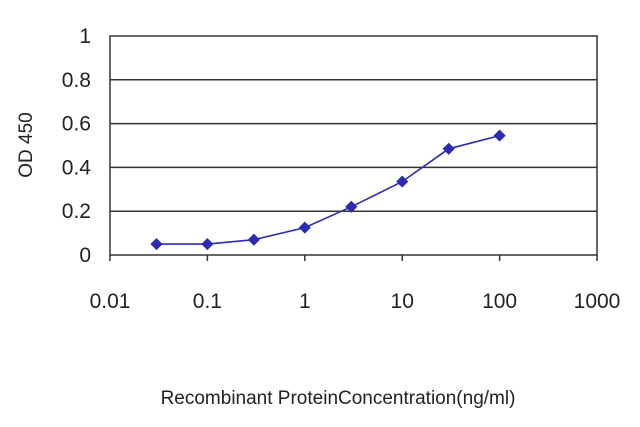  Describe the element at coordinates (207, 301) in the screenshot. I see `x-tick-label: 0.1` at that location.